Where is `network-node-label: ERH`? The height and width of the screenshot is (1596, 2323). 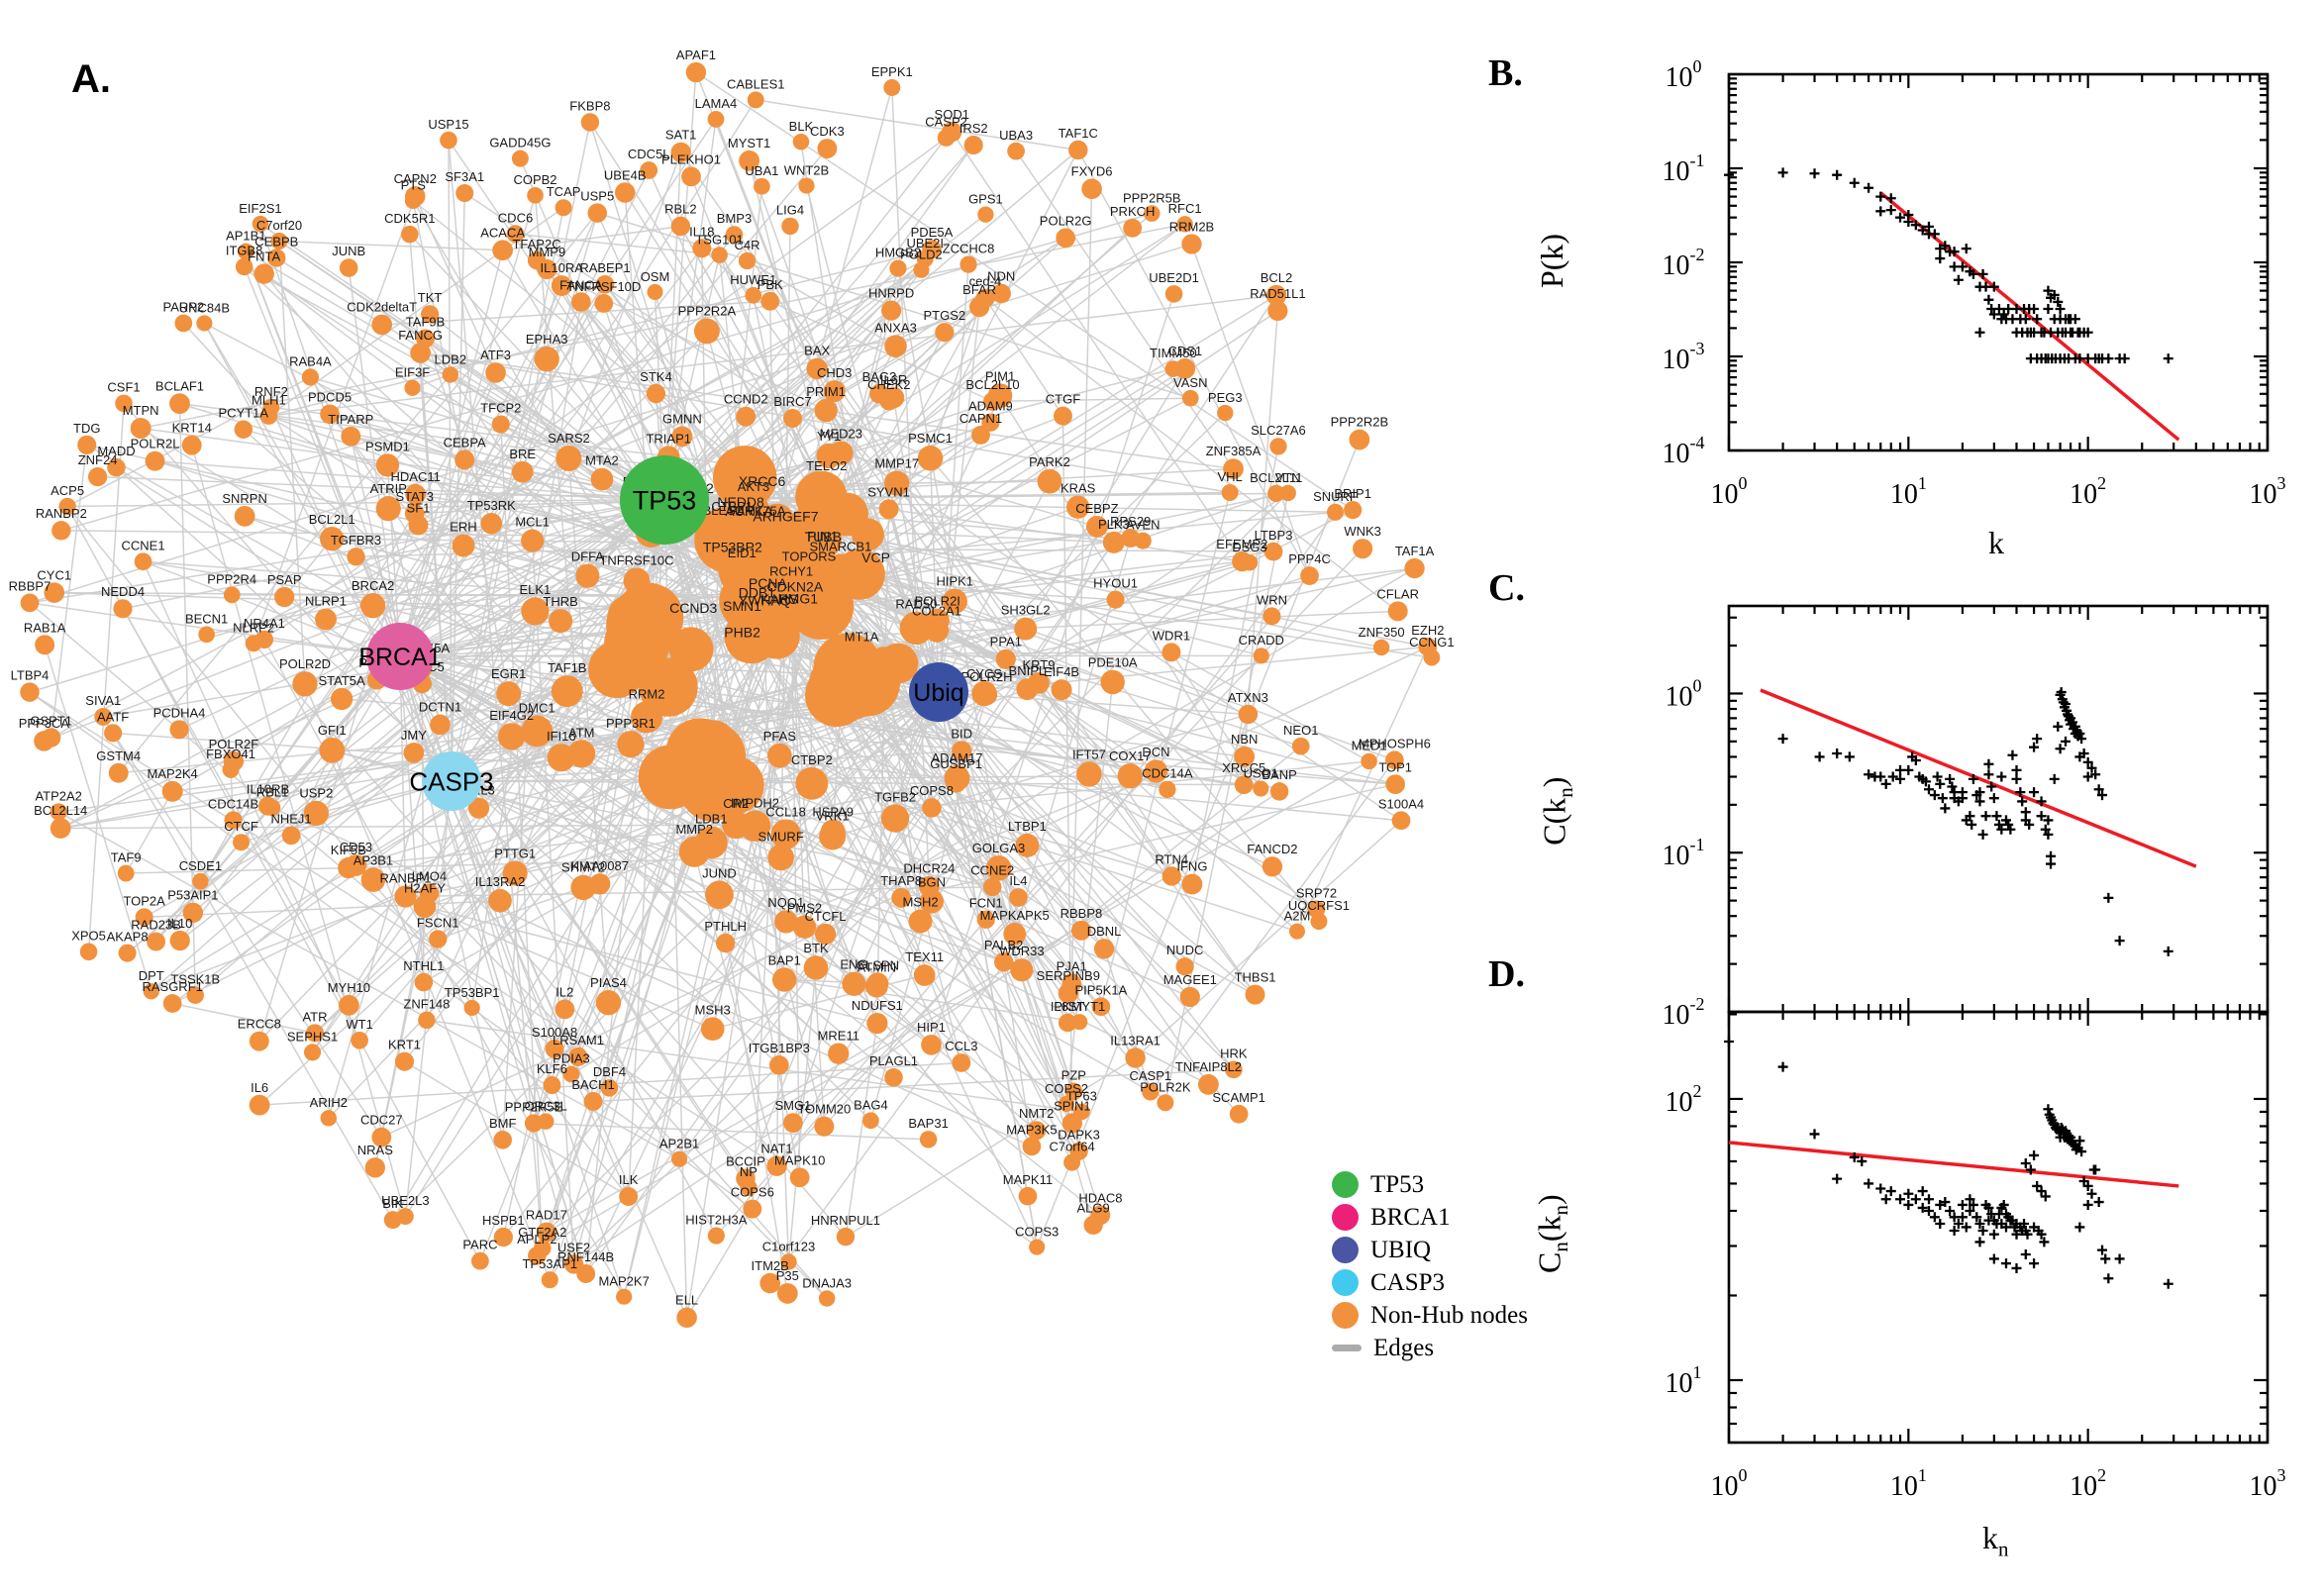 network-node-label: ERH is located at coordinates (463, 527).